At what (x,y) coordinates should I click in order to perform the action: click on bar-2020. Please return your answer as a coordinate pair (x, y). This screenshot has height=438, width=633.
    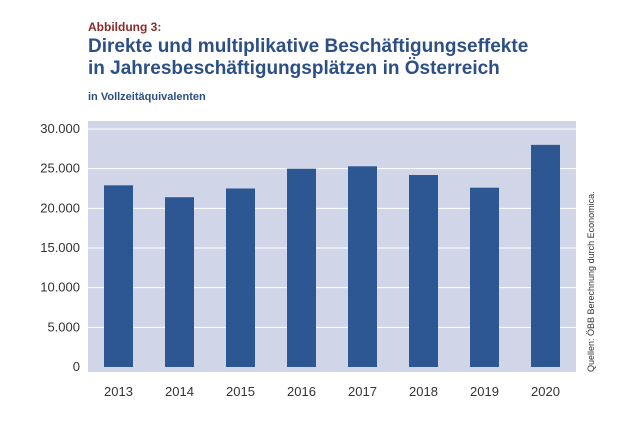
    Looking at the image, I should click on (545, 255).